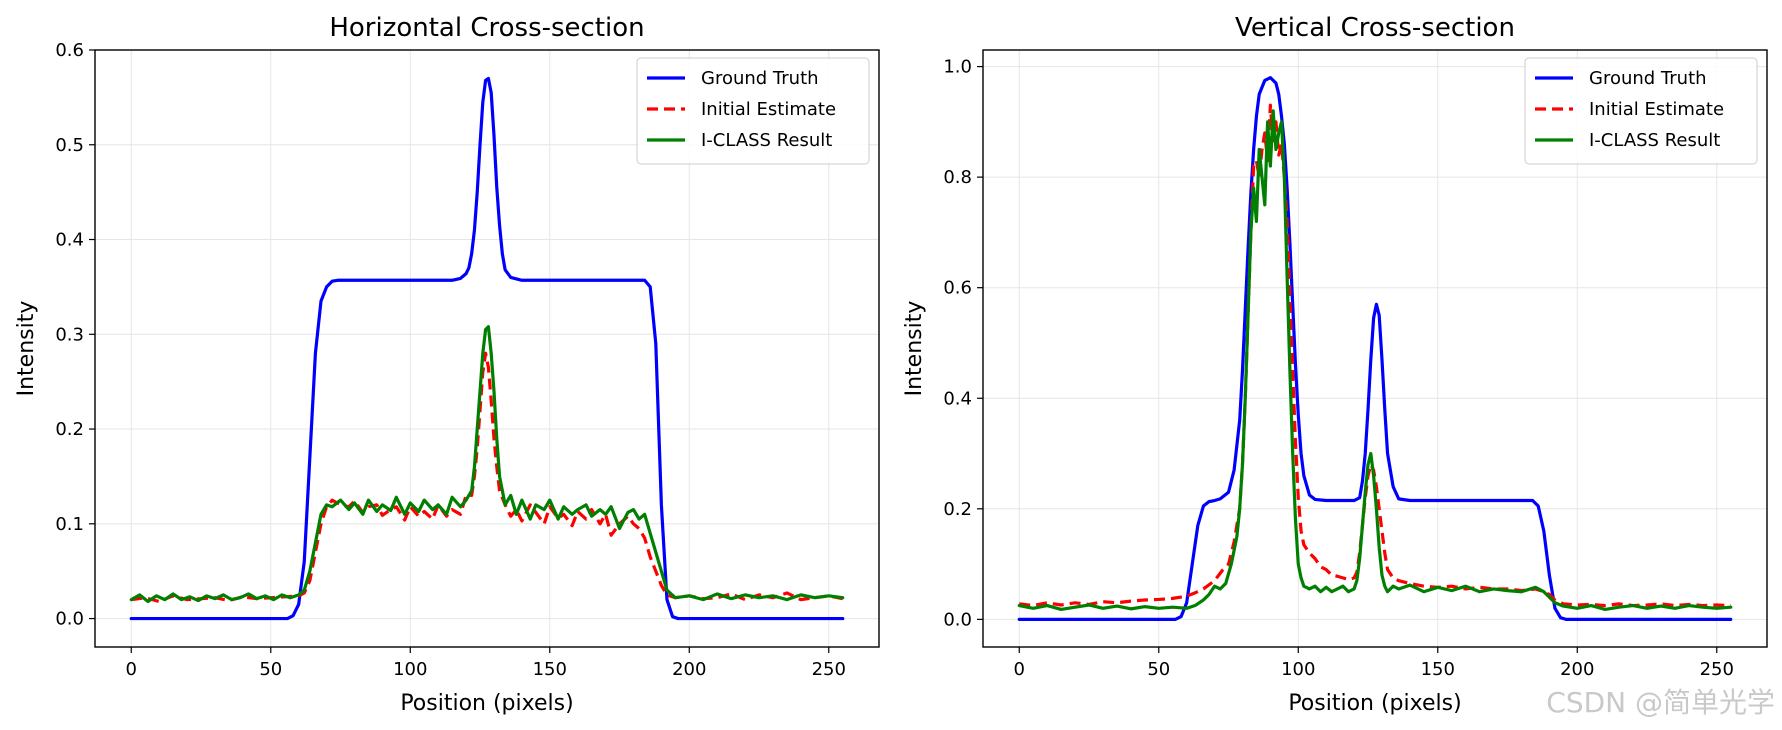 The height and width of the screenshot is (730, 1782). Describe the element at coordinates (1660, 702) in the screenshot. I see `watermark: CSDN @简单光学` at that location.